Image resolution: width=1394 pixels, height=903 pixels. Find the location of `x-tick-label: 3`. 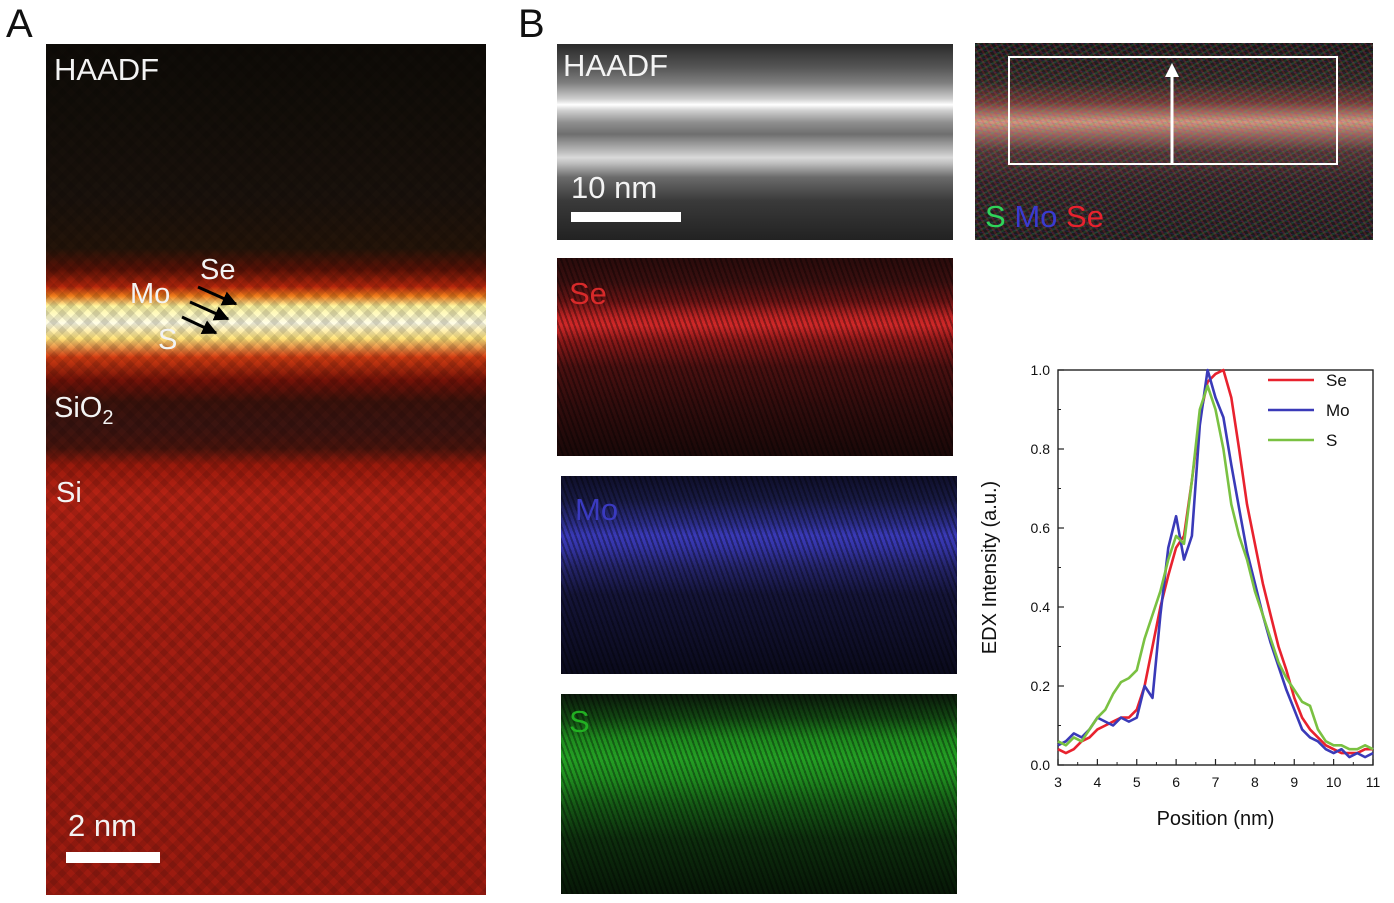

x-tick-label: 3 is located at coordinates (1058, 782).